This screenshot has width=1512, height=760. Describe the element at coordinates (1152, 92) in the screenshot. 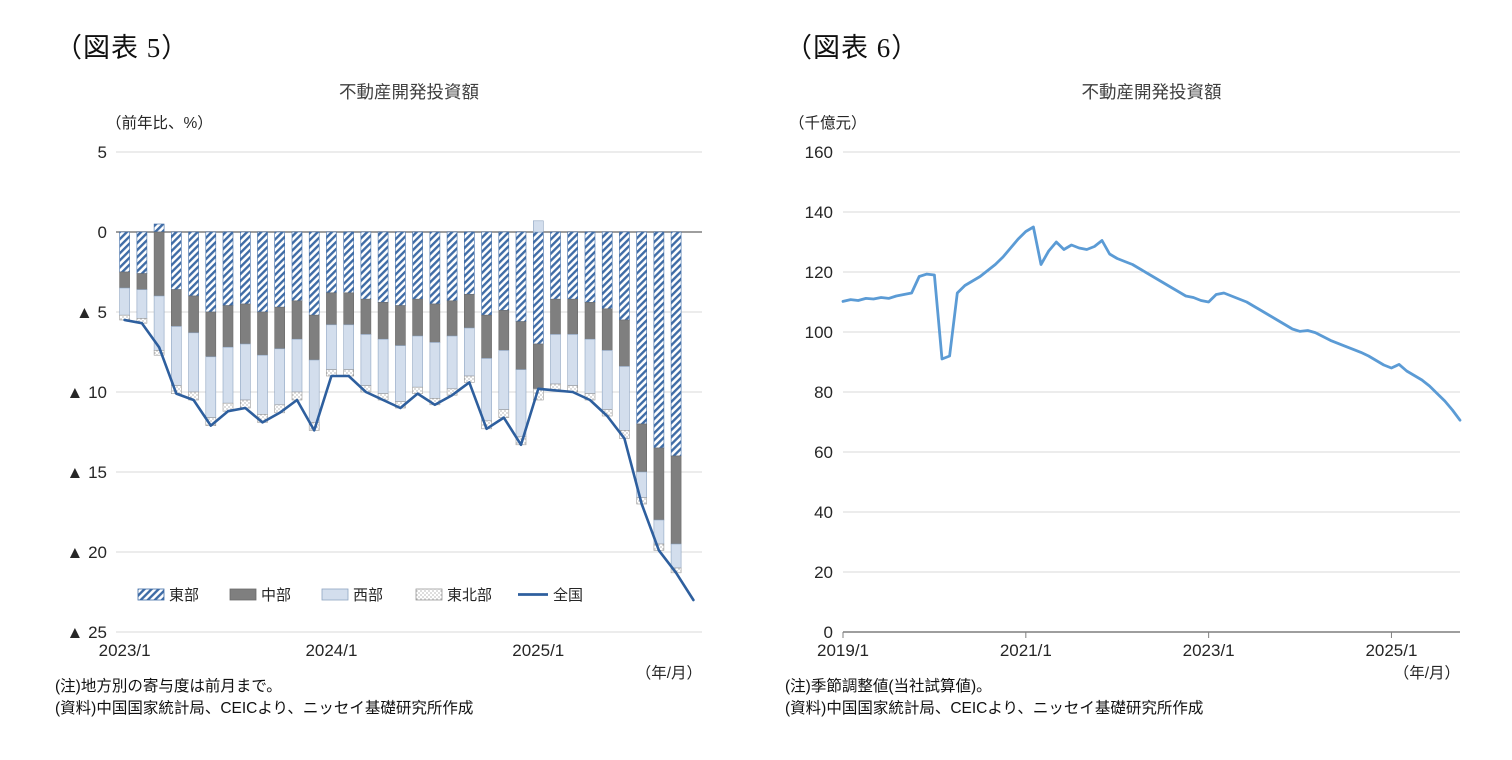

I see `fig6-title: 不動産開発投資額` at that location.